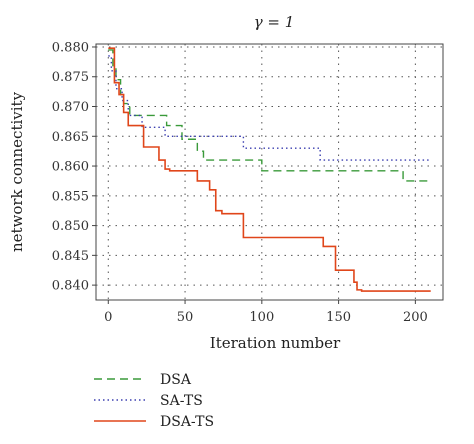  Describe the element at coordinates (181, 401) in the screenshot. I see `legend-label-sa-ts: SA-TS` at that location.